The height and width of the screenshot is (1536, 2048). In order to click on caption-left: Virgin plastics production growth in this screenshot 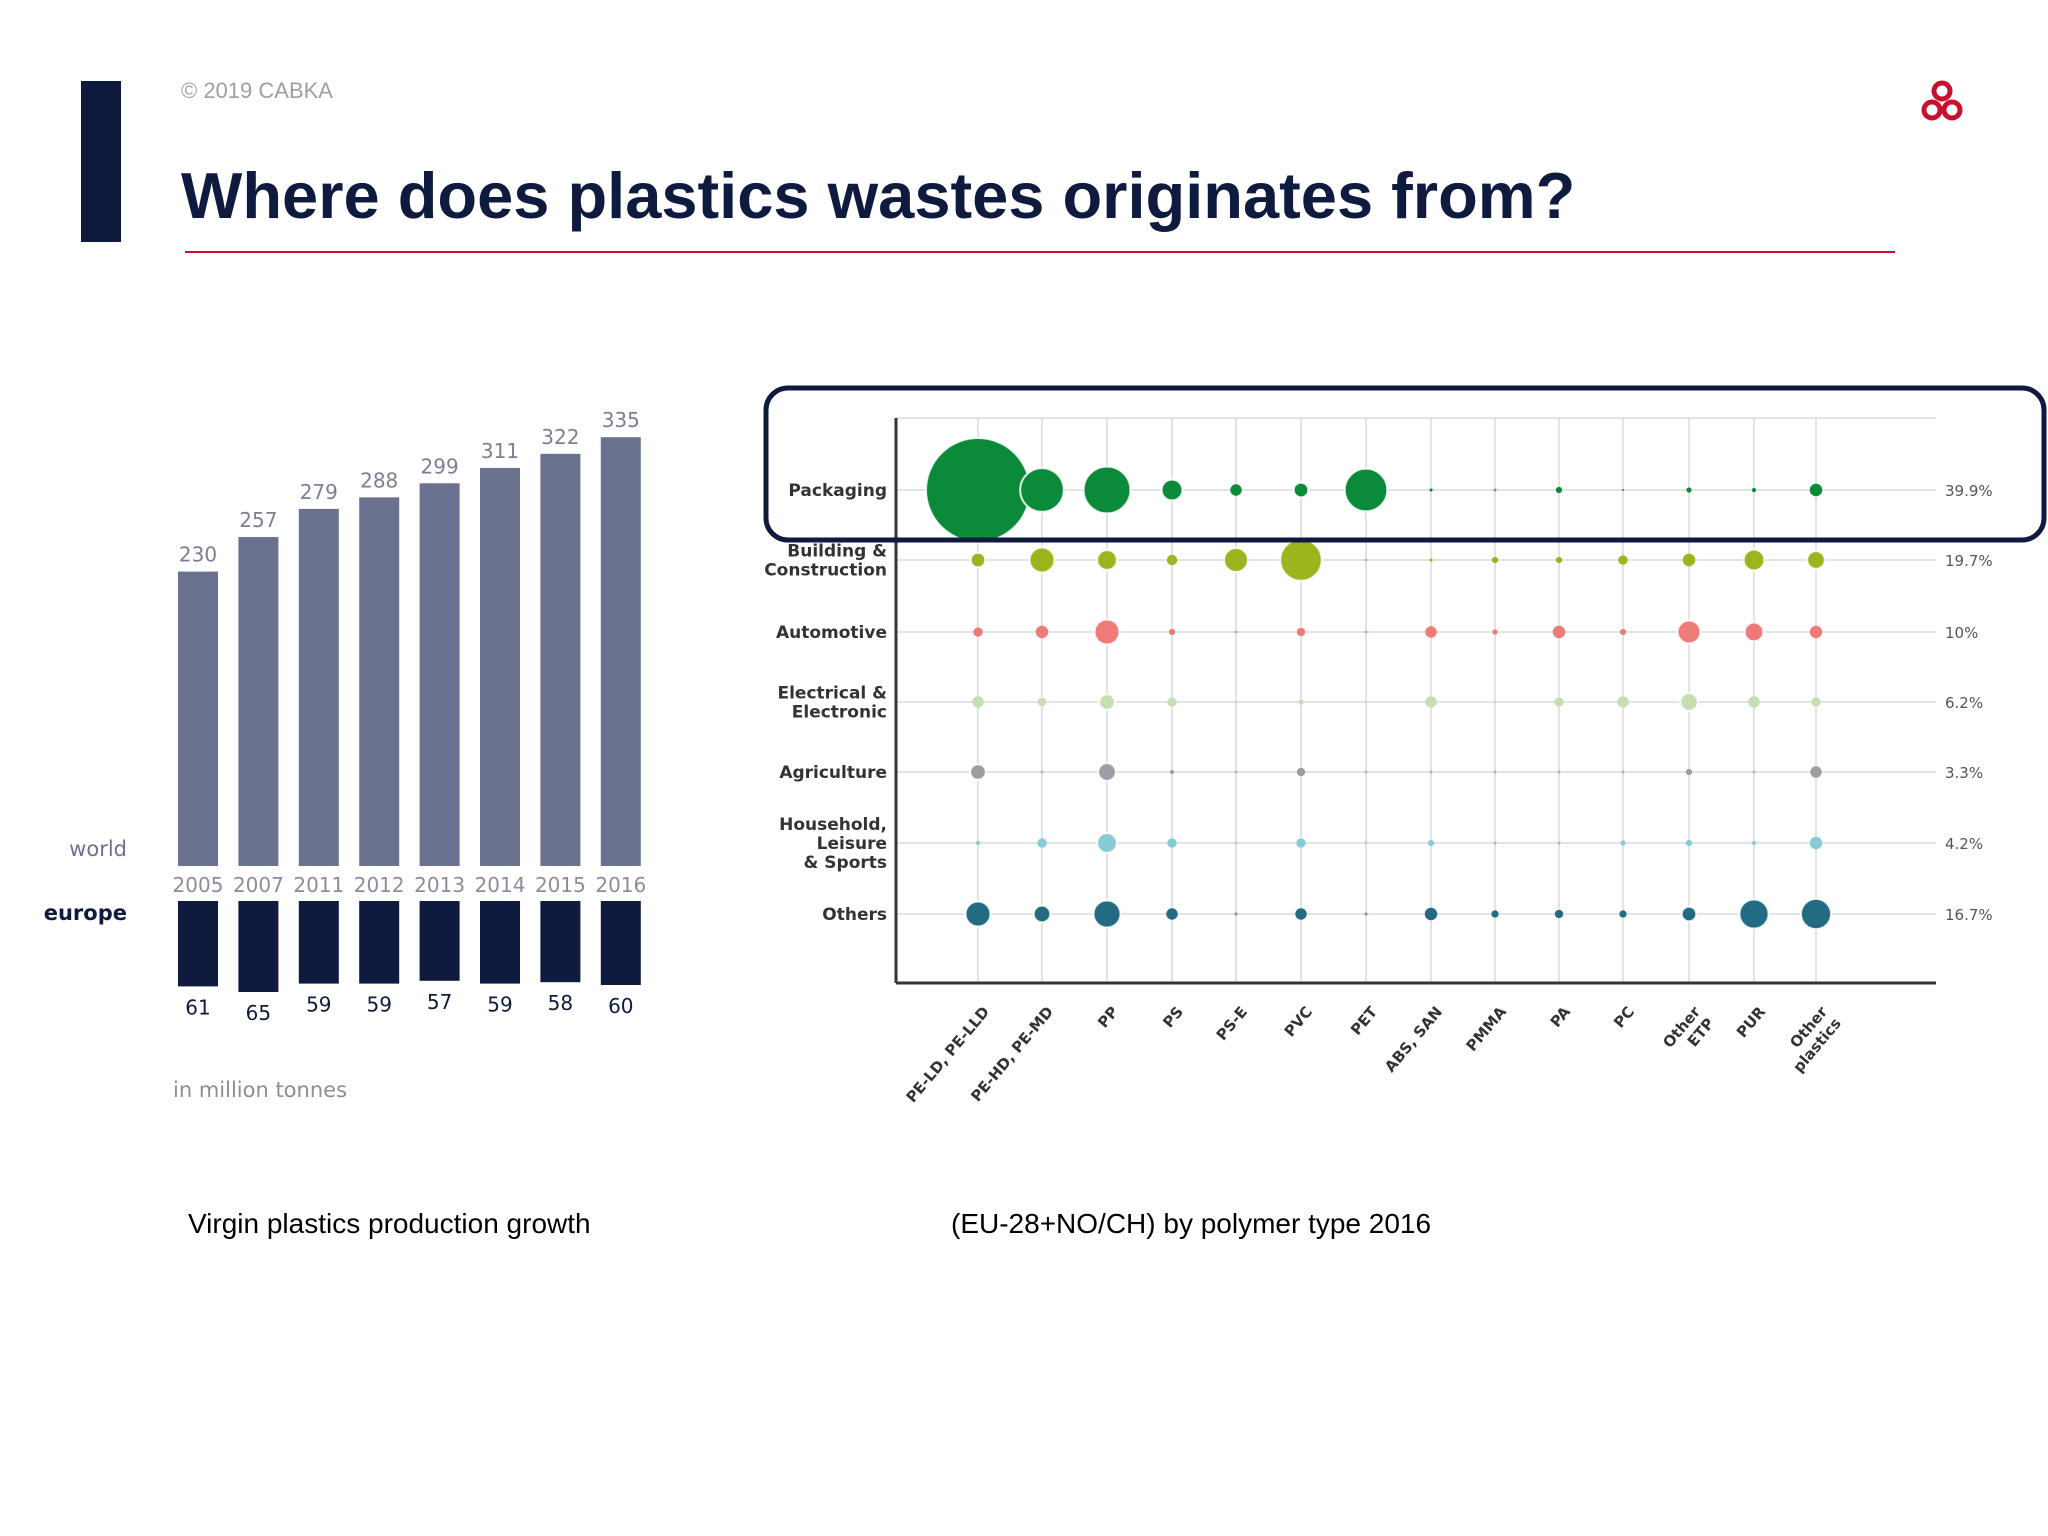, I will do `click(389, 1223)`.